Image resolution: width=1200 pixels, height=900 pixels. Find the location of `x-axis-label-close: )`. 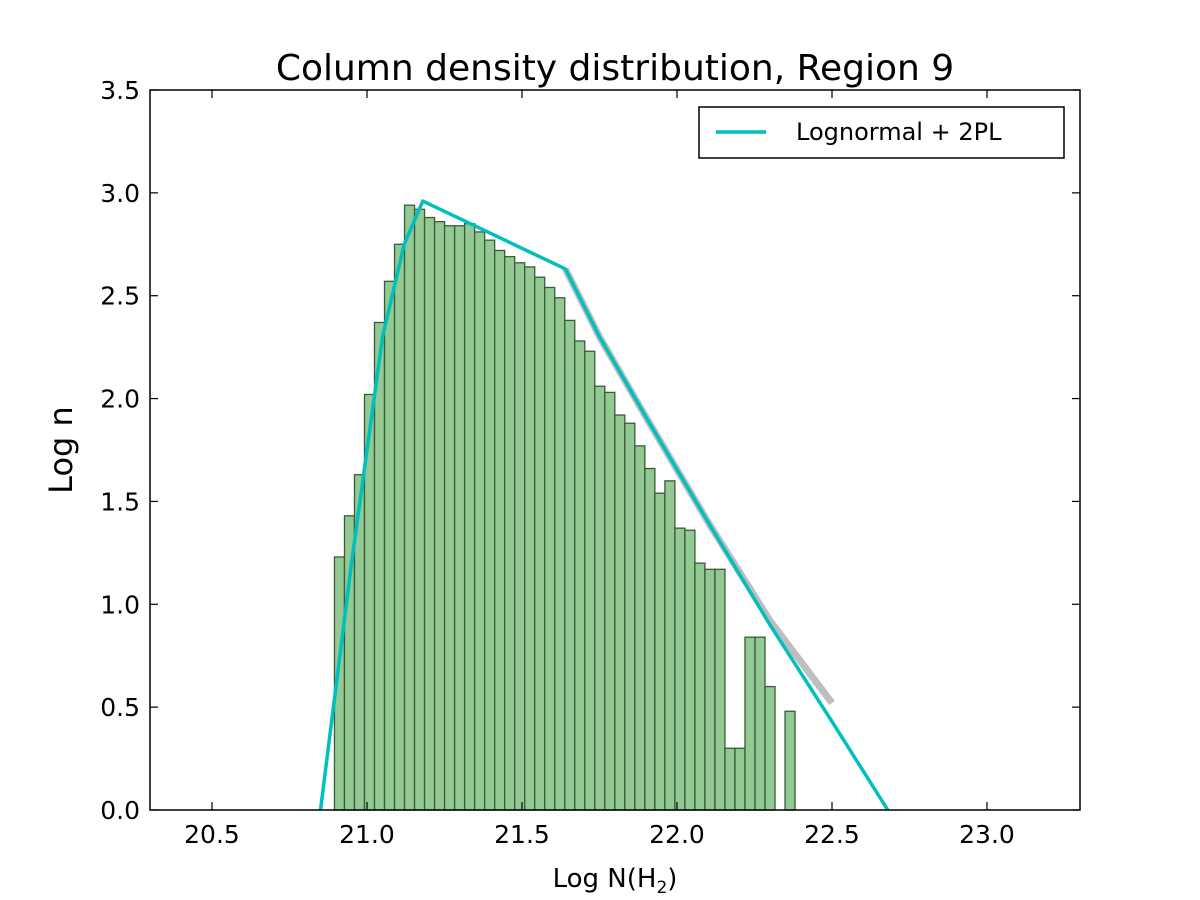

x-axis-label-close: ) is located at coordinates (672, 879).